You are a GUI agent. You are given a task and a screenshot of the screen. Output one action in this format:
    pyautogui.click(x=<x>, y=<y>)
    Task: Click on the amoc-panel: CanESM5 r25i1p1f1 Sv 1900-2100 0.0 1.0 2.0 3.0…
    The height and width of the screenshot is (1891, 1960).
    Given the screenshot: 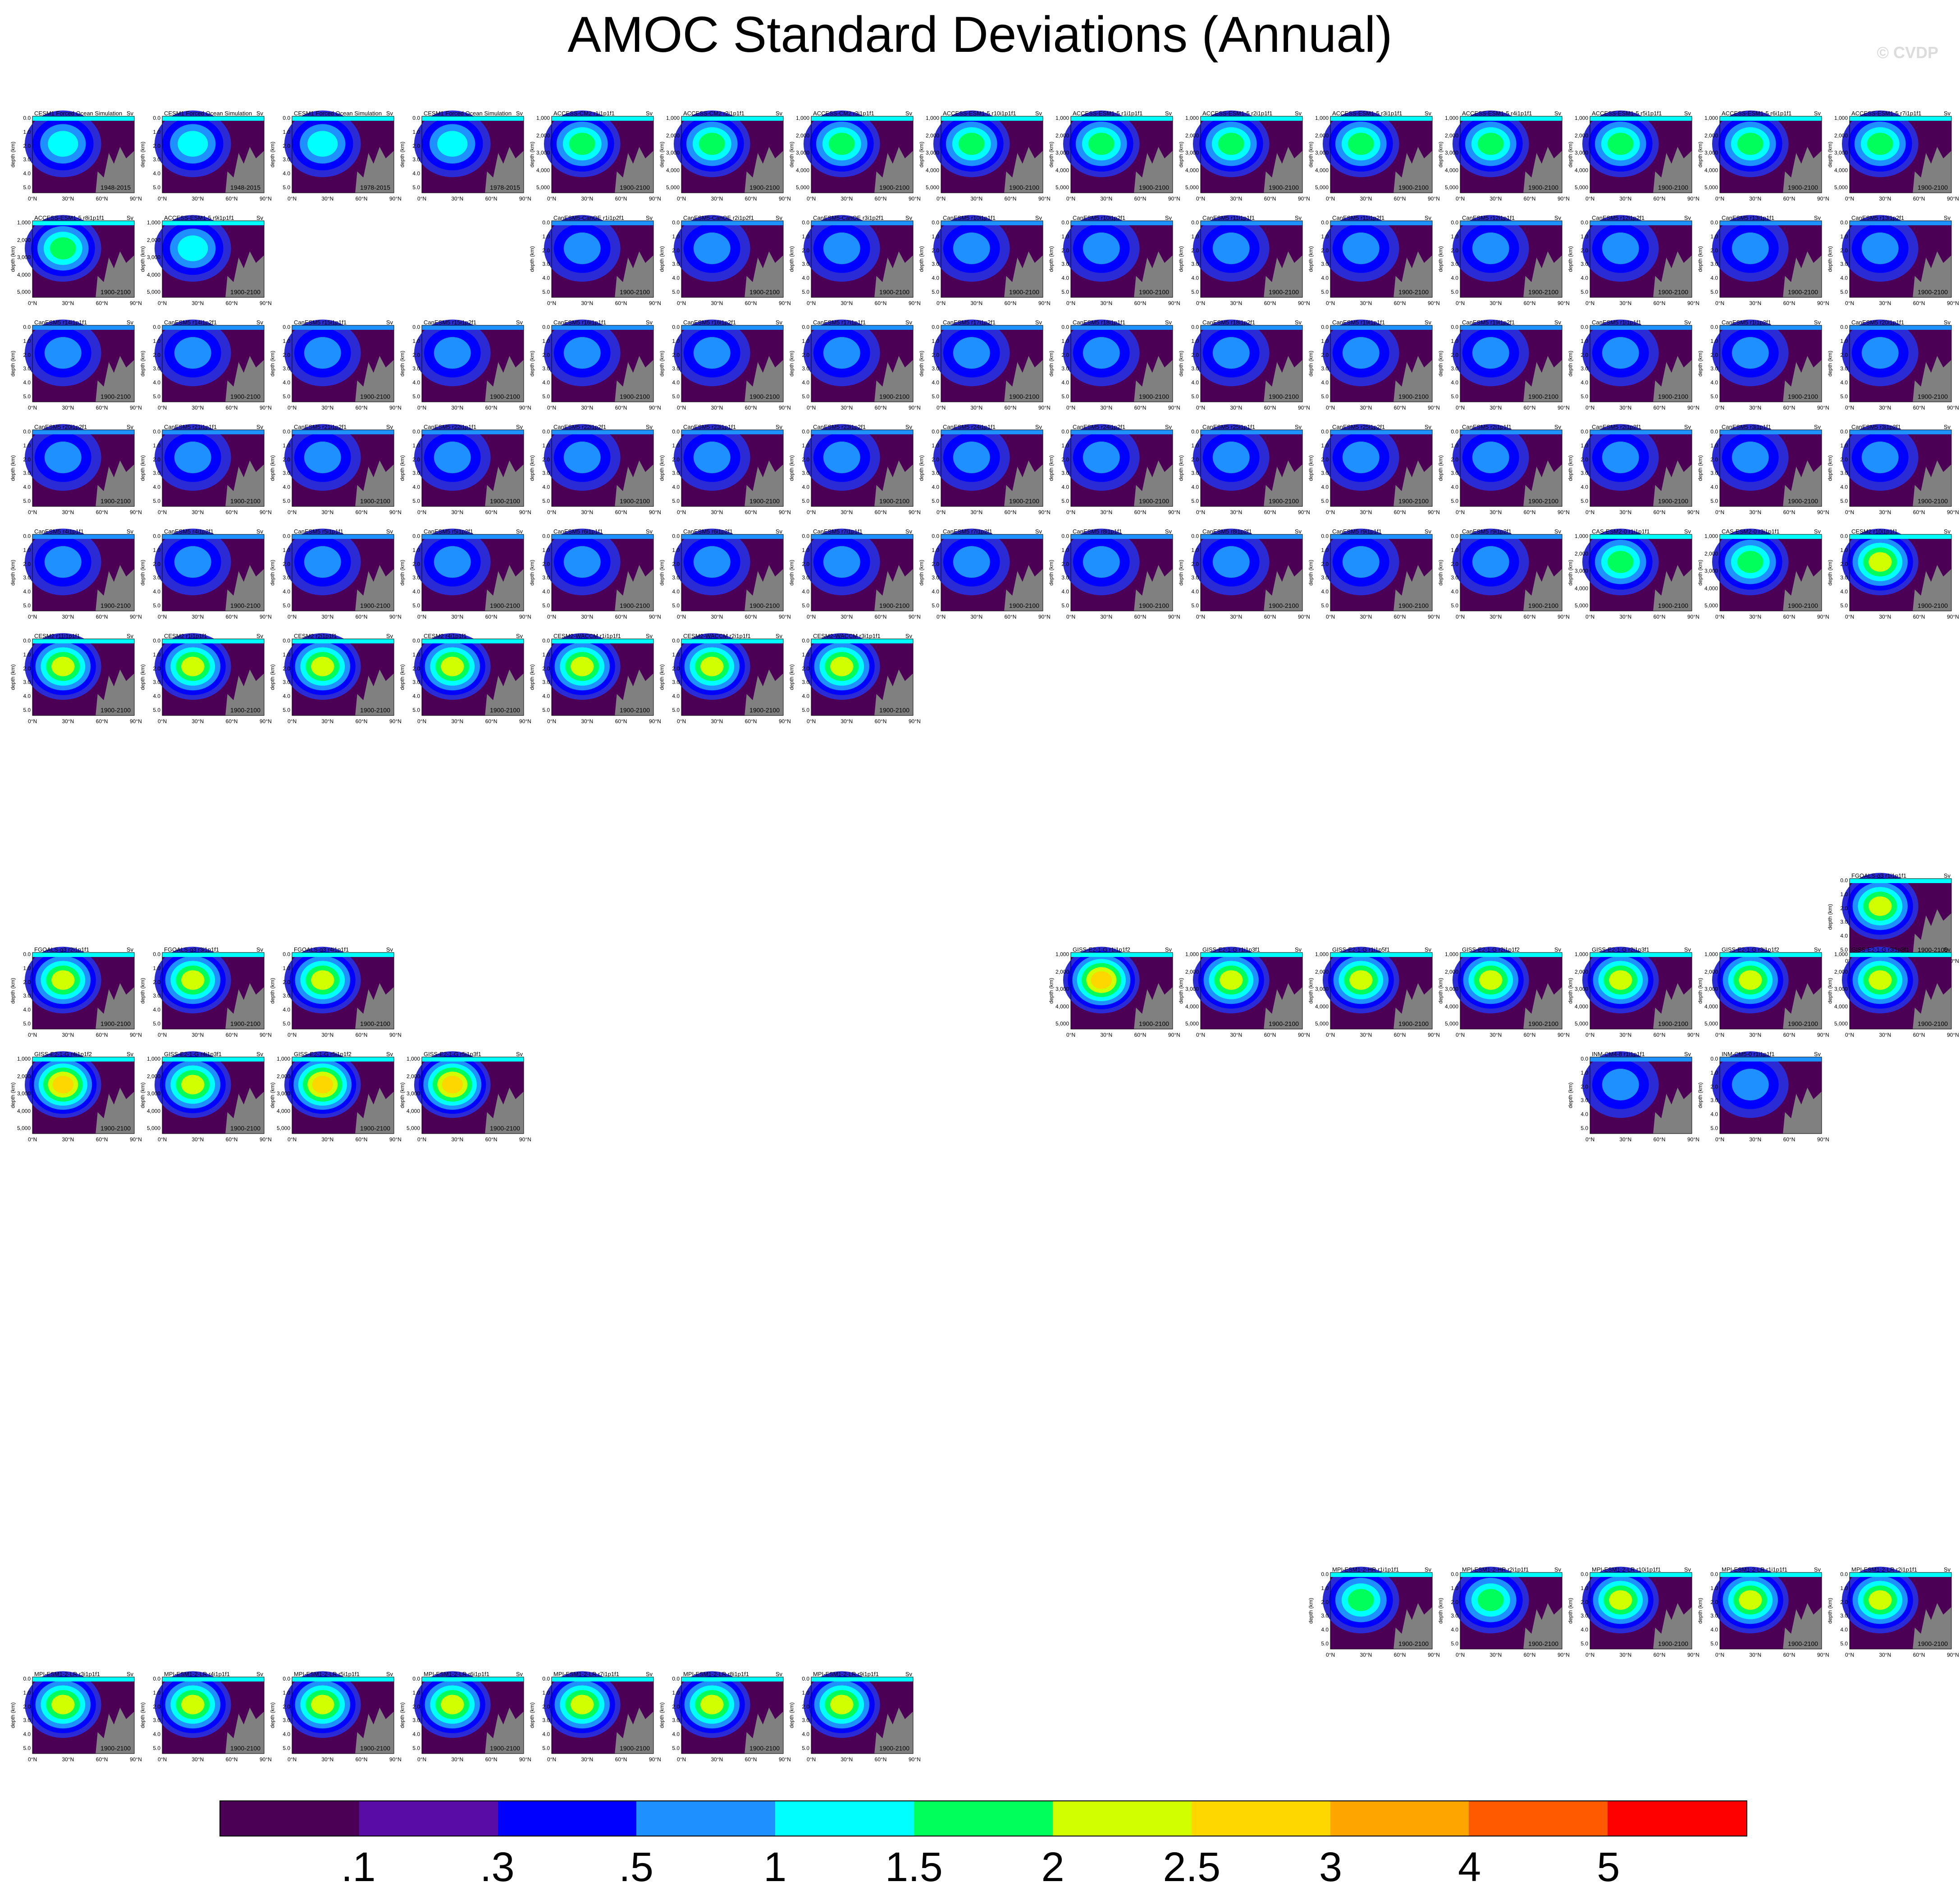 What is the action you would take?
    pyautogui.click(x=1253, y=472)
    